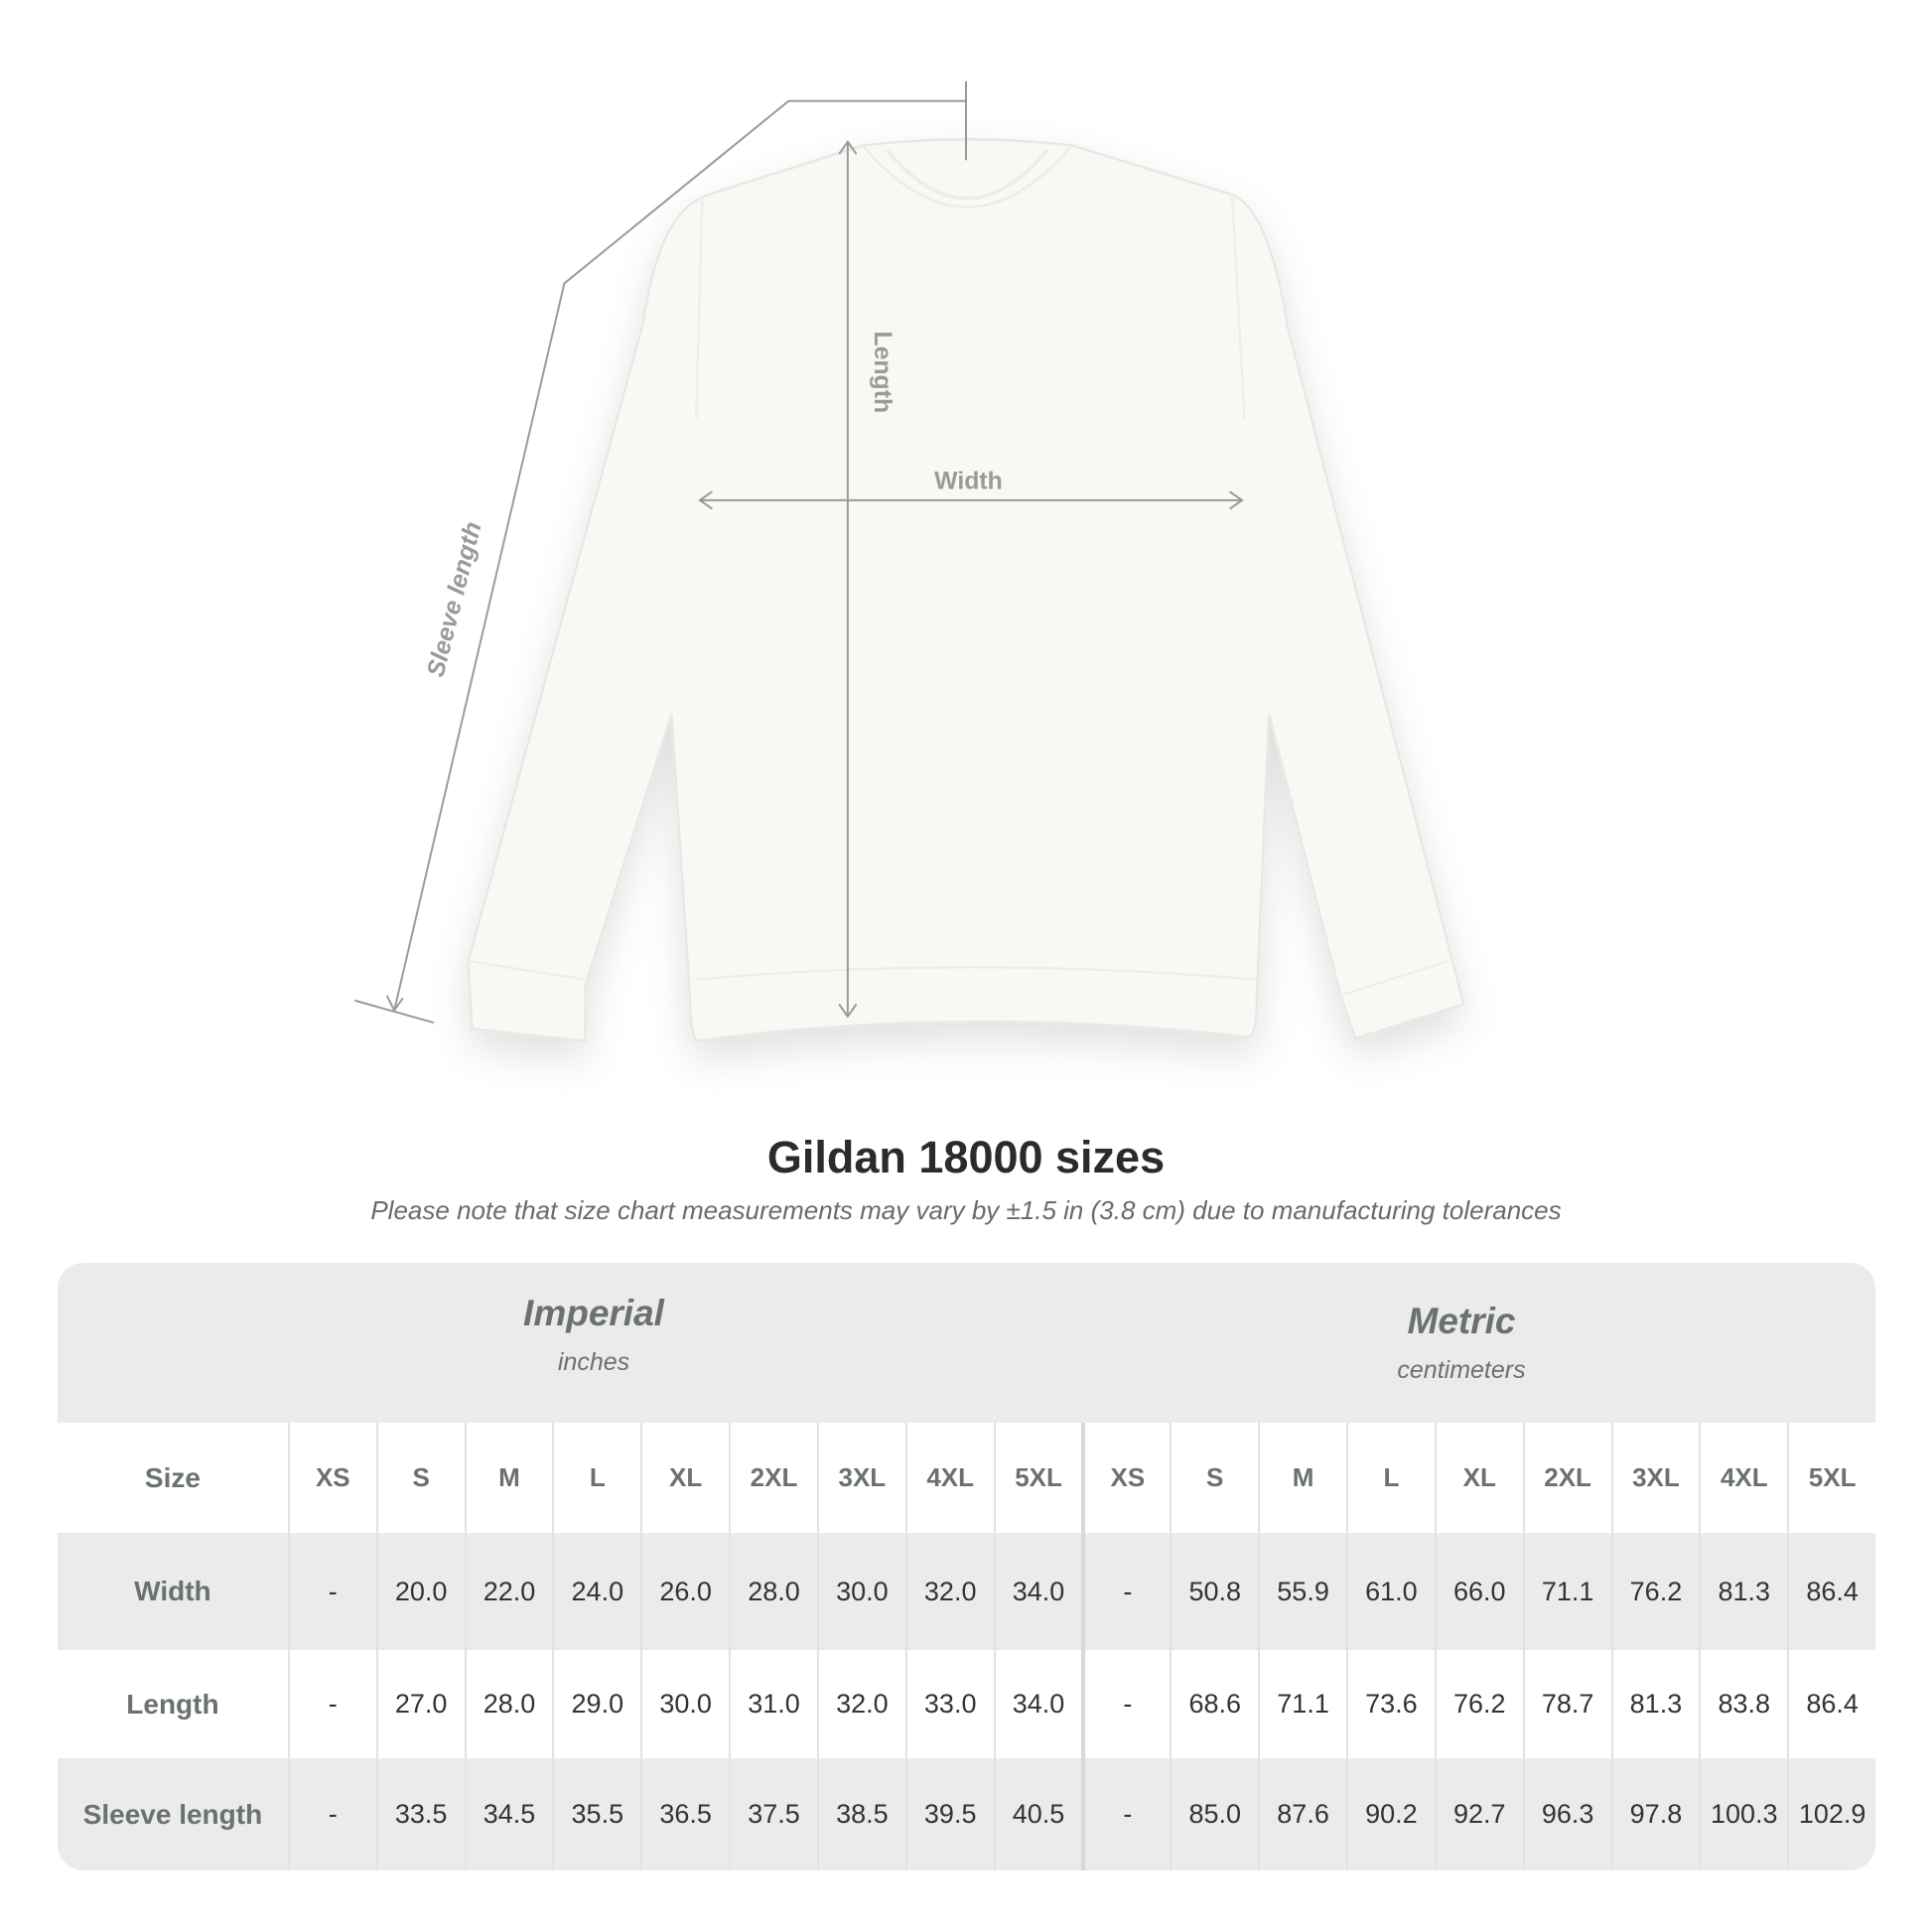  What do you see at coordinates (684, 1592) in the screenshot?
I see `table-cell: 26.0` at bounding box center [684, 1592].